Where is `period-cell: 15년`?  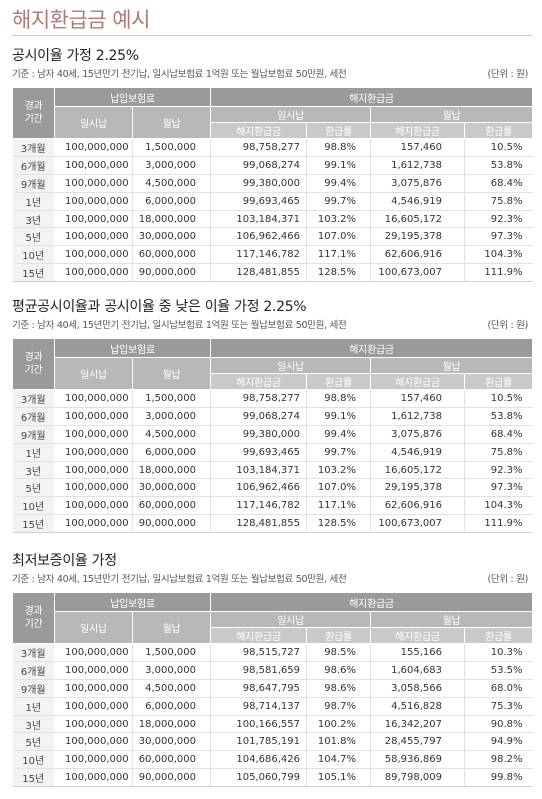 period-cell: 15년 is located at coordinates (33, 273).